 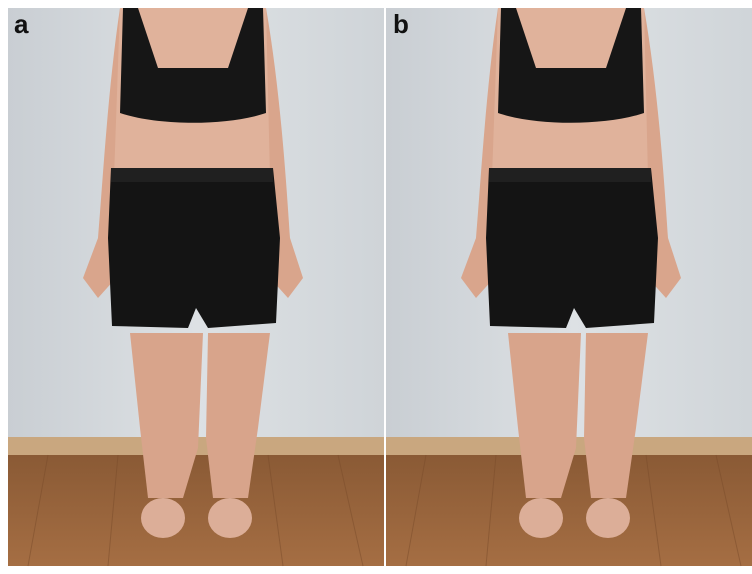 I want to click on panel-label: a, so click(x=21, y=24).